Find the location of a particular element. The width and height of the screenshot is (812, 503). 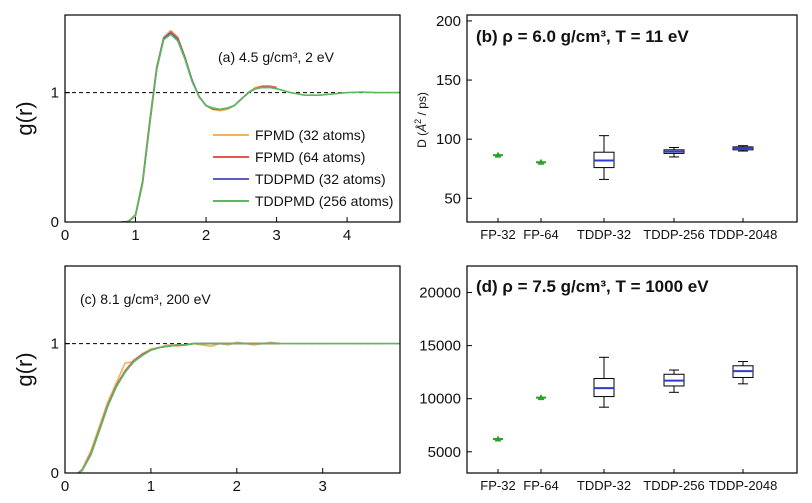

panel-d-title: (d) ρ = 7.5 g/cm³, T = 1000 eV is located at coordinates (592, 286).